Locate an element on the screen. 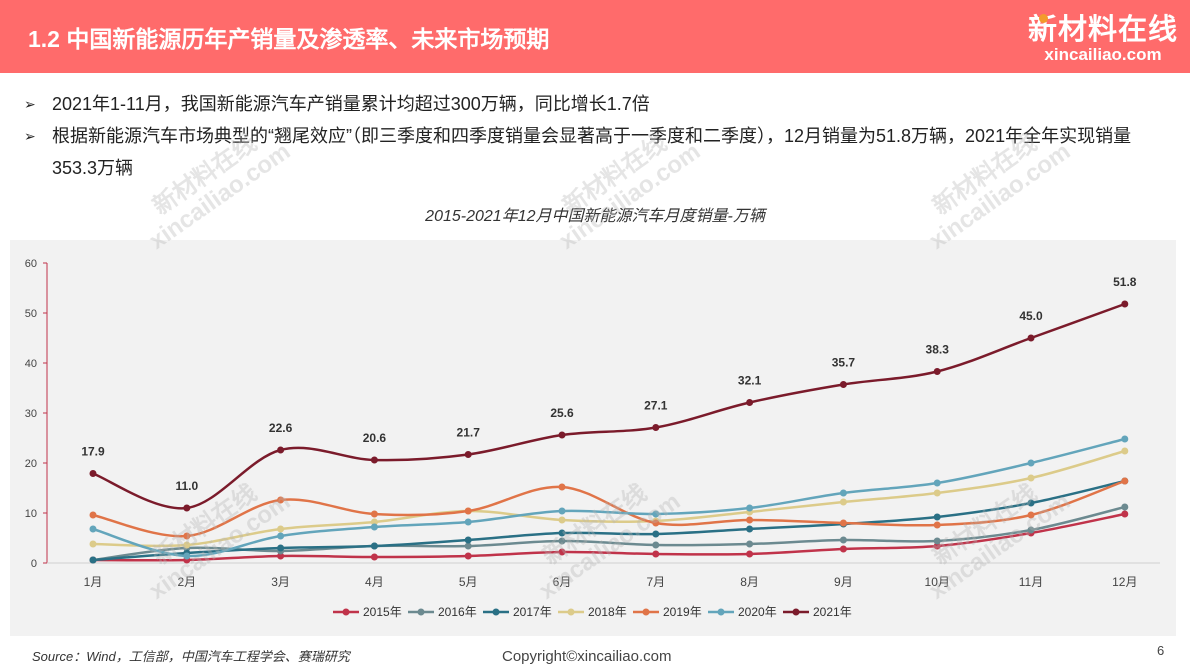  series-line-2016年 is located at coordinates (609, 533).